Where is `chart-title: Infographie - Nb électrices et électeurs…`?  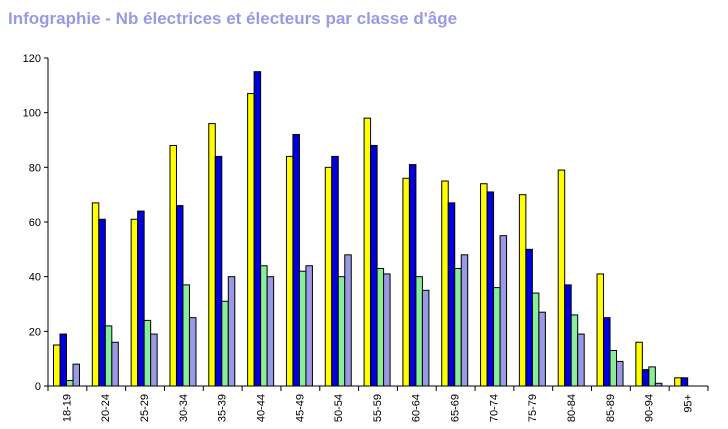 chart-title: Infographie - Nb électrices et électeurs… is located at coordinates (233, 18).